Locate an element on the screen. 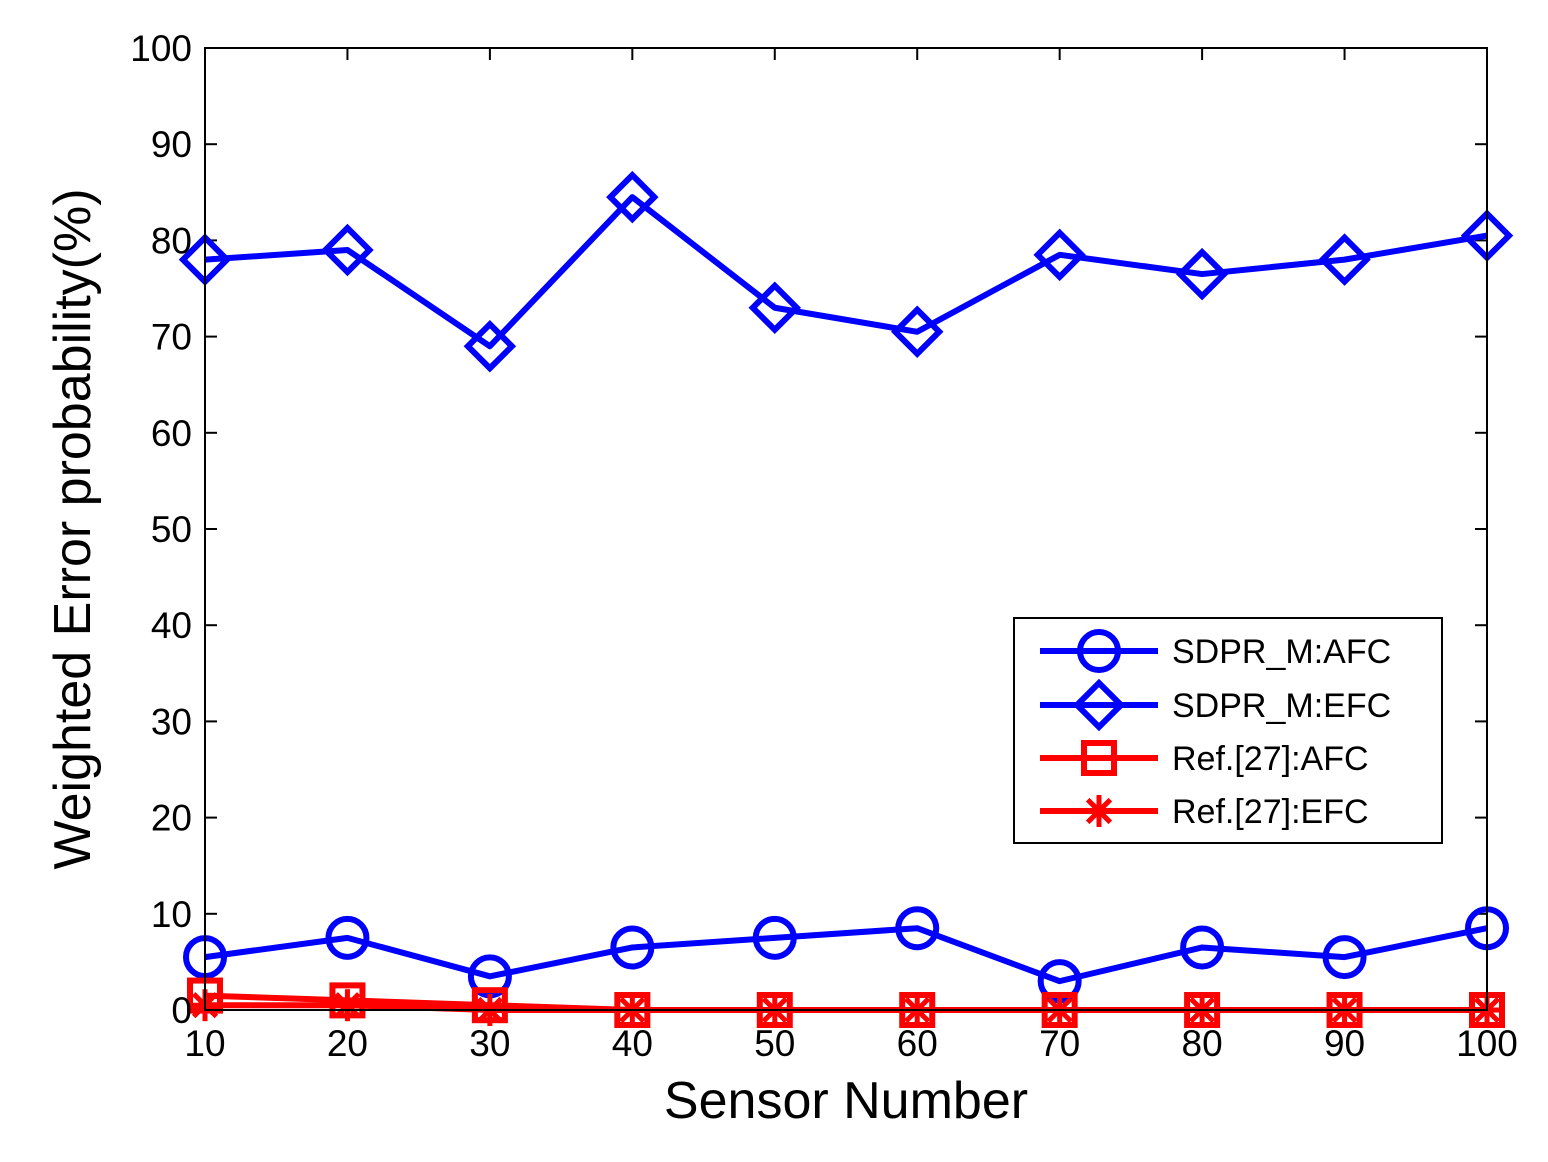 The image size is (1548, 1162). y-tick-label: 80 is located at coordinates (171, 240).